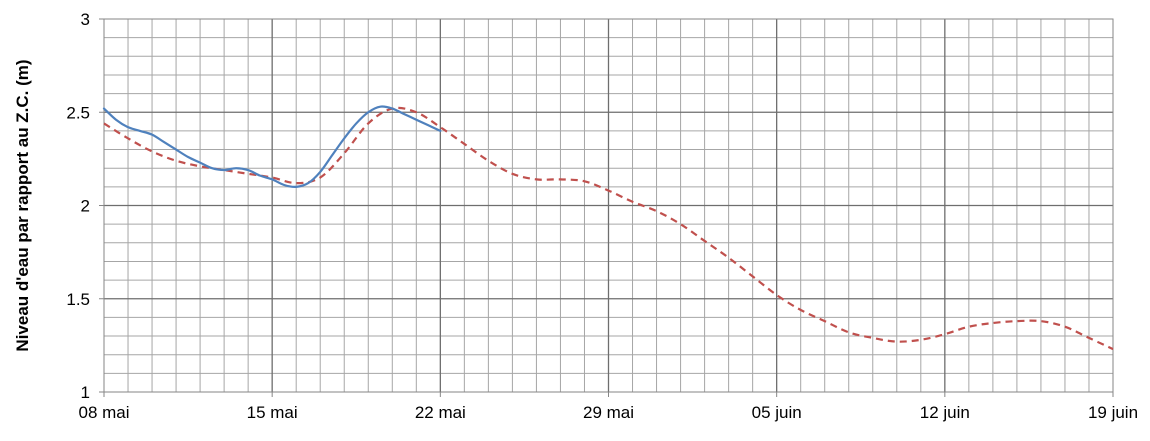 Image resolution: width=1150 pixels, height=441 pixels. Describe the element at coordinates (78, 299) in the screenshot. I see `y-tick-label: 1.5` at that location.